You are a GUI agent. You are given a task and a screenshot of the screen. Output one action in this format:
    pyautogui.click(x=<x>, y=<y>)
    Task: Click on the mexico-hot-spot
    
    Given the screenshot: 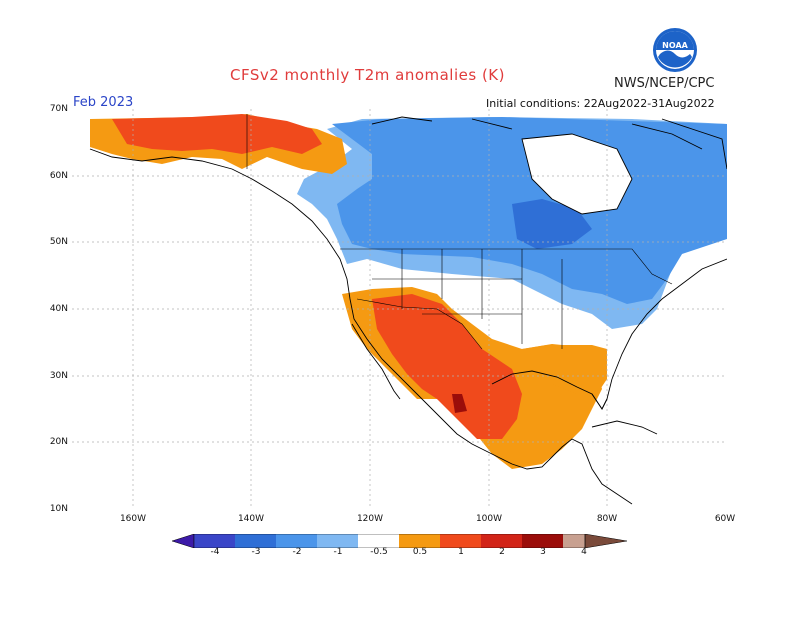 What is the action you would take?
    pyautogui.click(x=459, y=403)
    